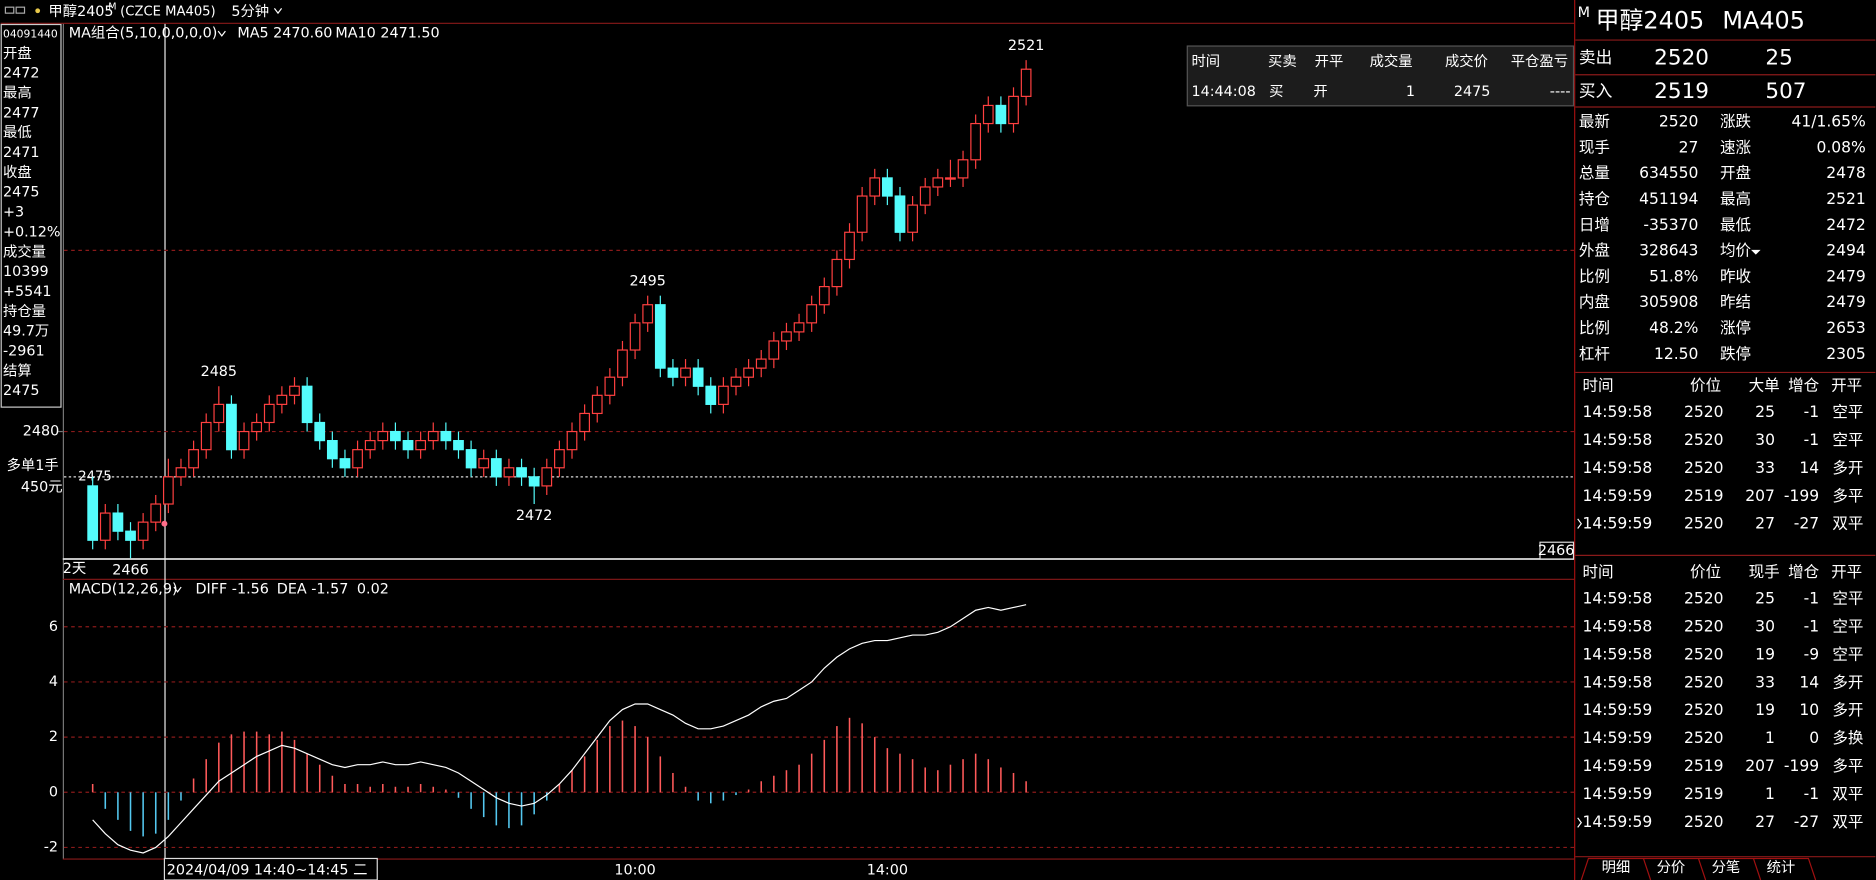 This screenshot has width=1876, height=880. I want to click on table-cell: 27, so click(1765, 524).